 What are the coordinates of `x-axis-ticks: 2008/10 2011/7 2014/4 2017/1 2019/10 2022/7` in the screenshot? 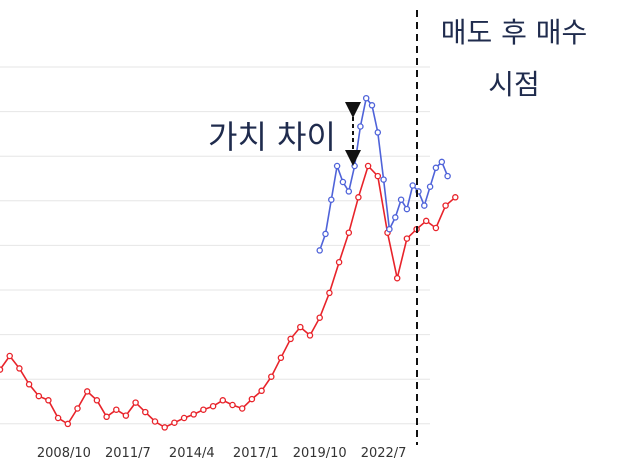 It's located at (222, 453).